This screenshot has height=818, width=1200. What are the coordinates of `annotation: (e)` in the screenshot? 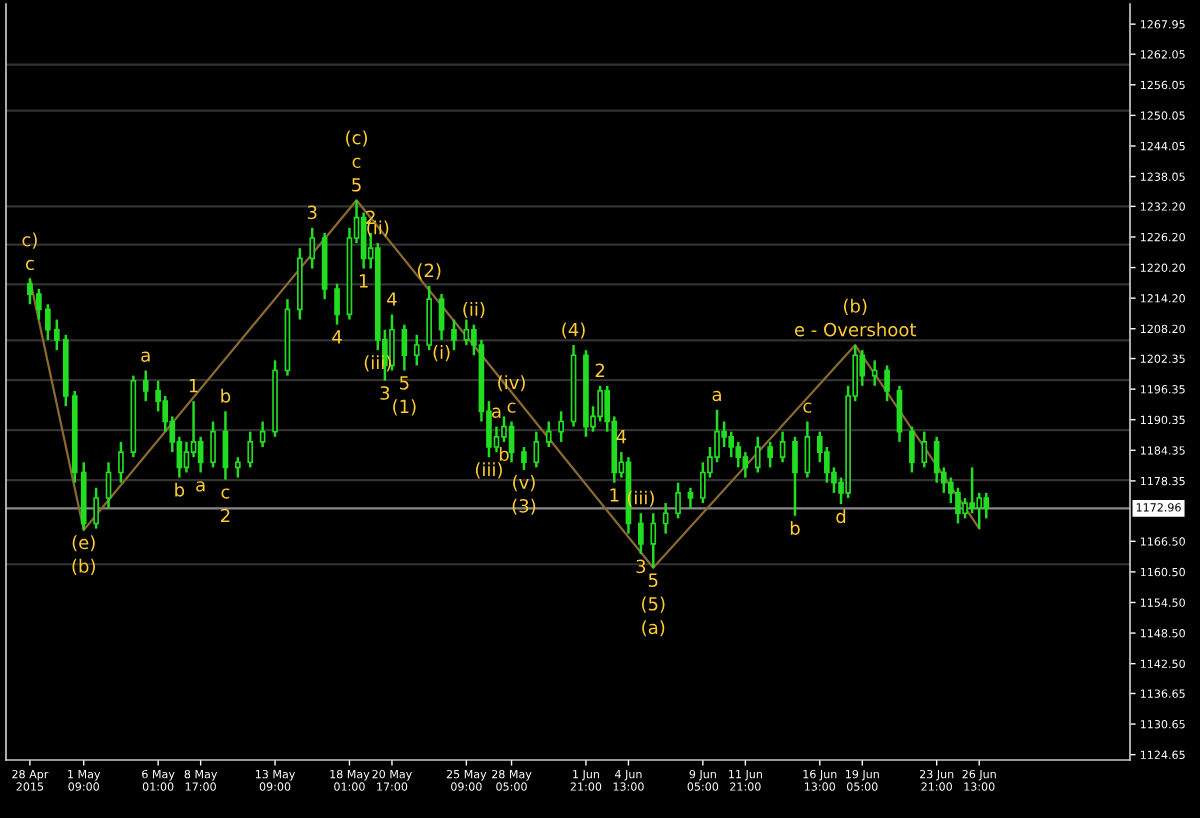 It's located at (83, 543).